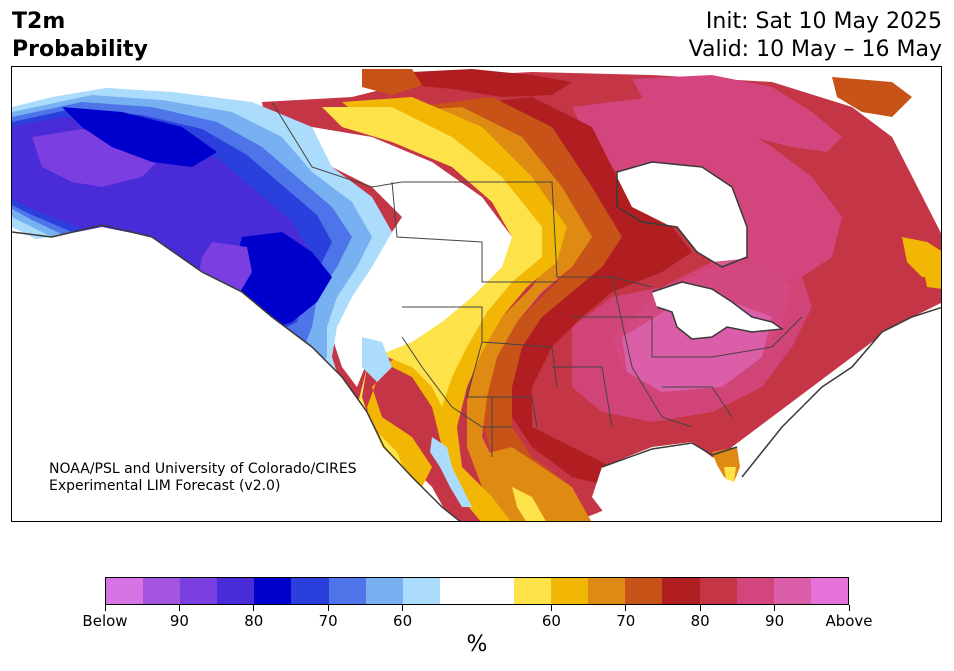 Image resolution: width=954 pixels, height=671 pixels. I want to click on newfoundland, so click(931, 275).